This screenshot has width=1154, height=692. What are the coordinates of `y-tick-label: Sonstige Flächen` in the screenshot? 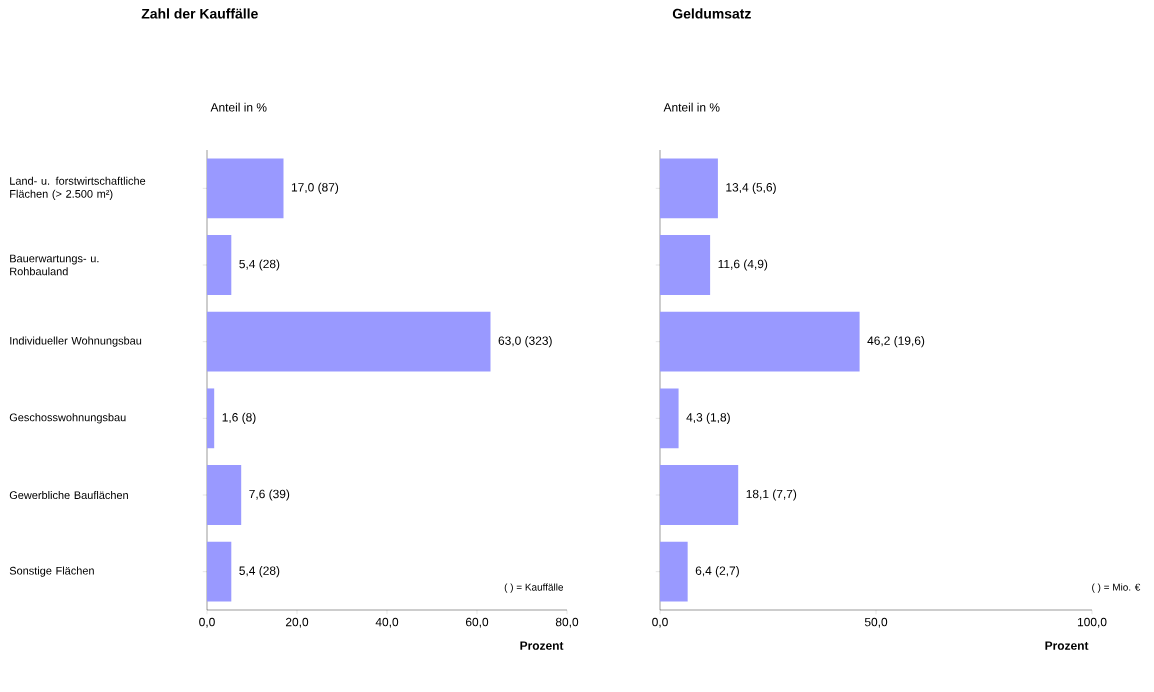 It's located at (51, 571).